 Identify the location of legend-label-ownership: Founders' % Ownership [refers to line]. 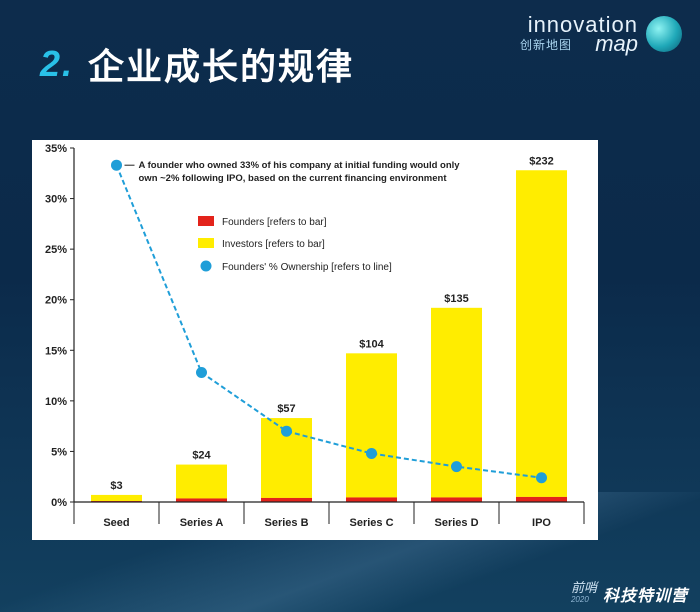
(307, 267).